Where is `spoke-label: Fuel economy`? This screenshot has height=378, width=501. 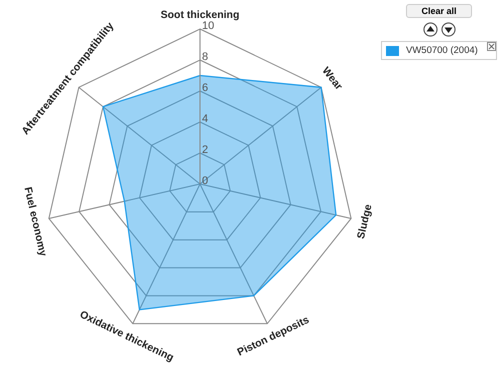
spoke-label: Fuel economy is located at coordinates (35, 222).